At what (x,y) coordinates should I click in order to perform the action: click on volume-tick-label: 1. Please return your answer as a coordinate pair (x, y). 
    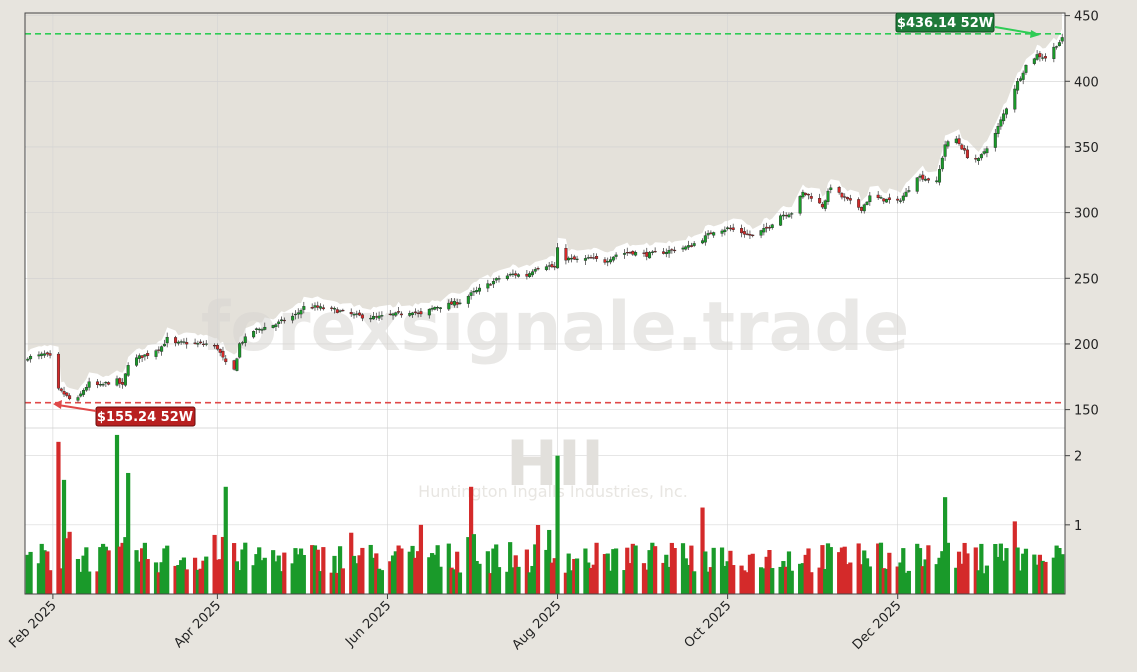
    Looking at the image, I should click on (1078, 526).